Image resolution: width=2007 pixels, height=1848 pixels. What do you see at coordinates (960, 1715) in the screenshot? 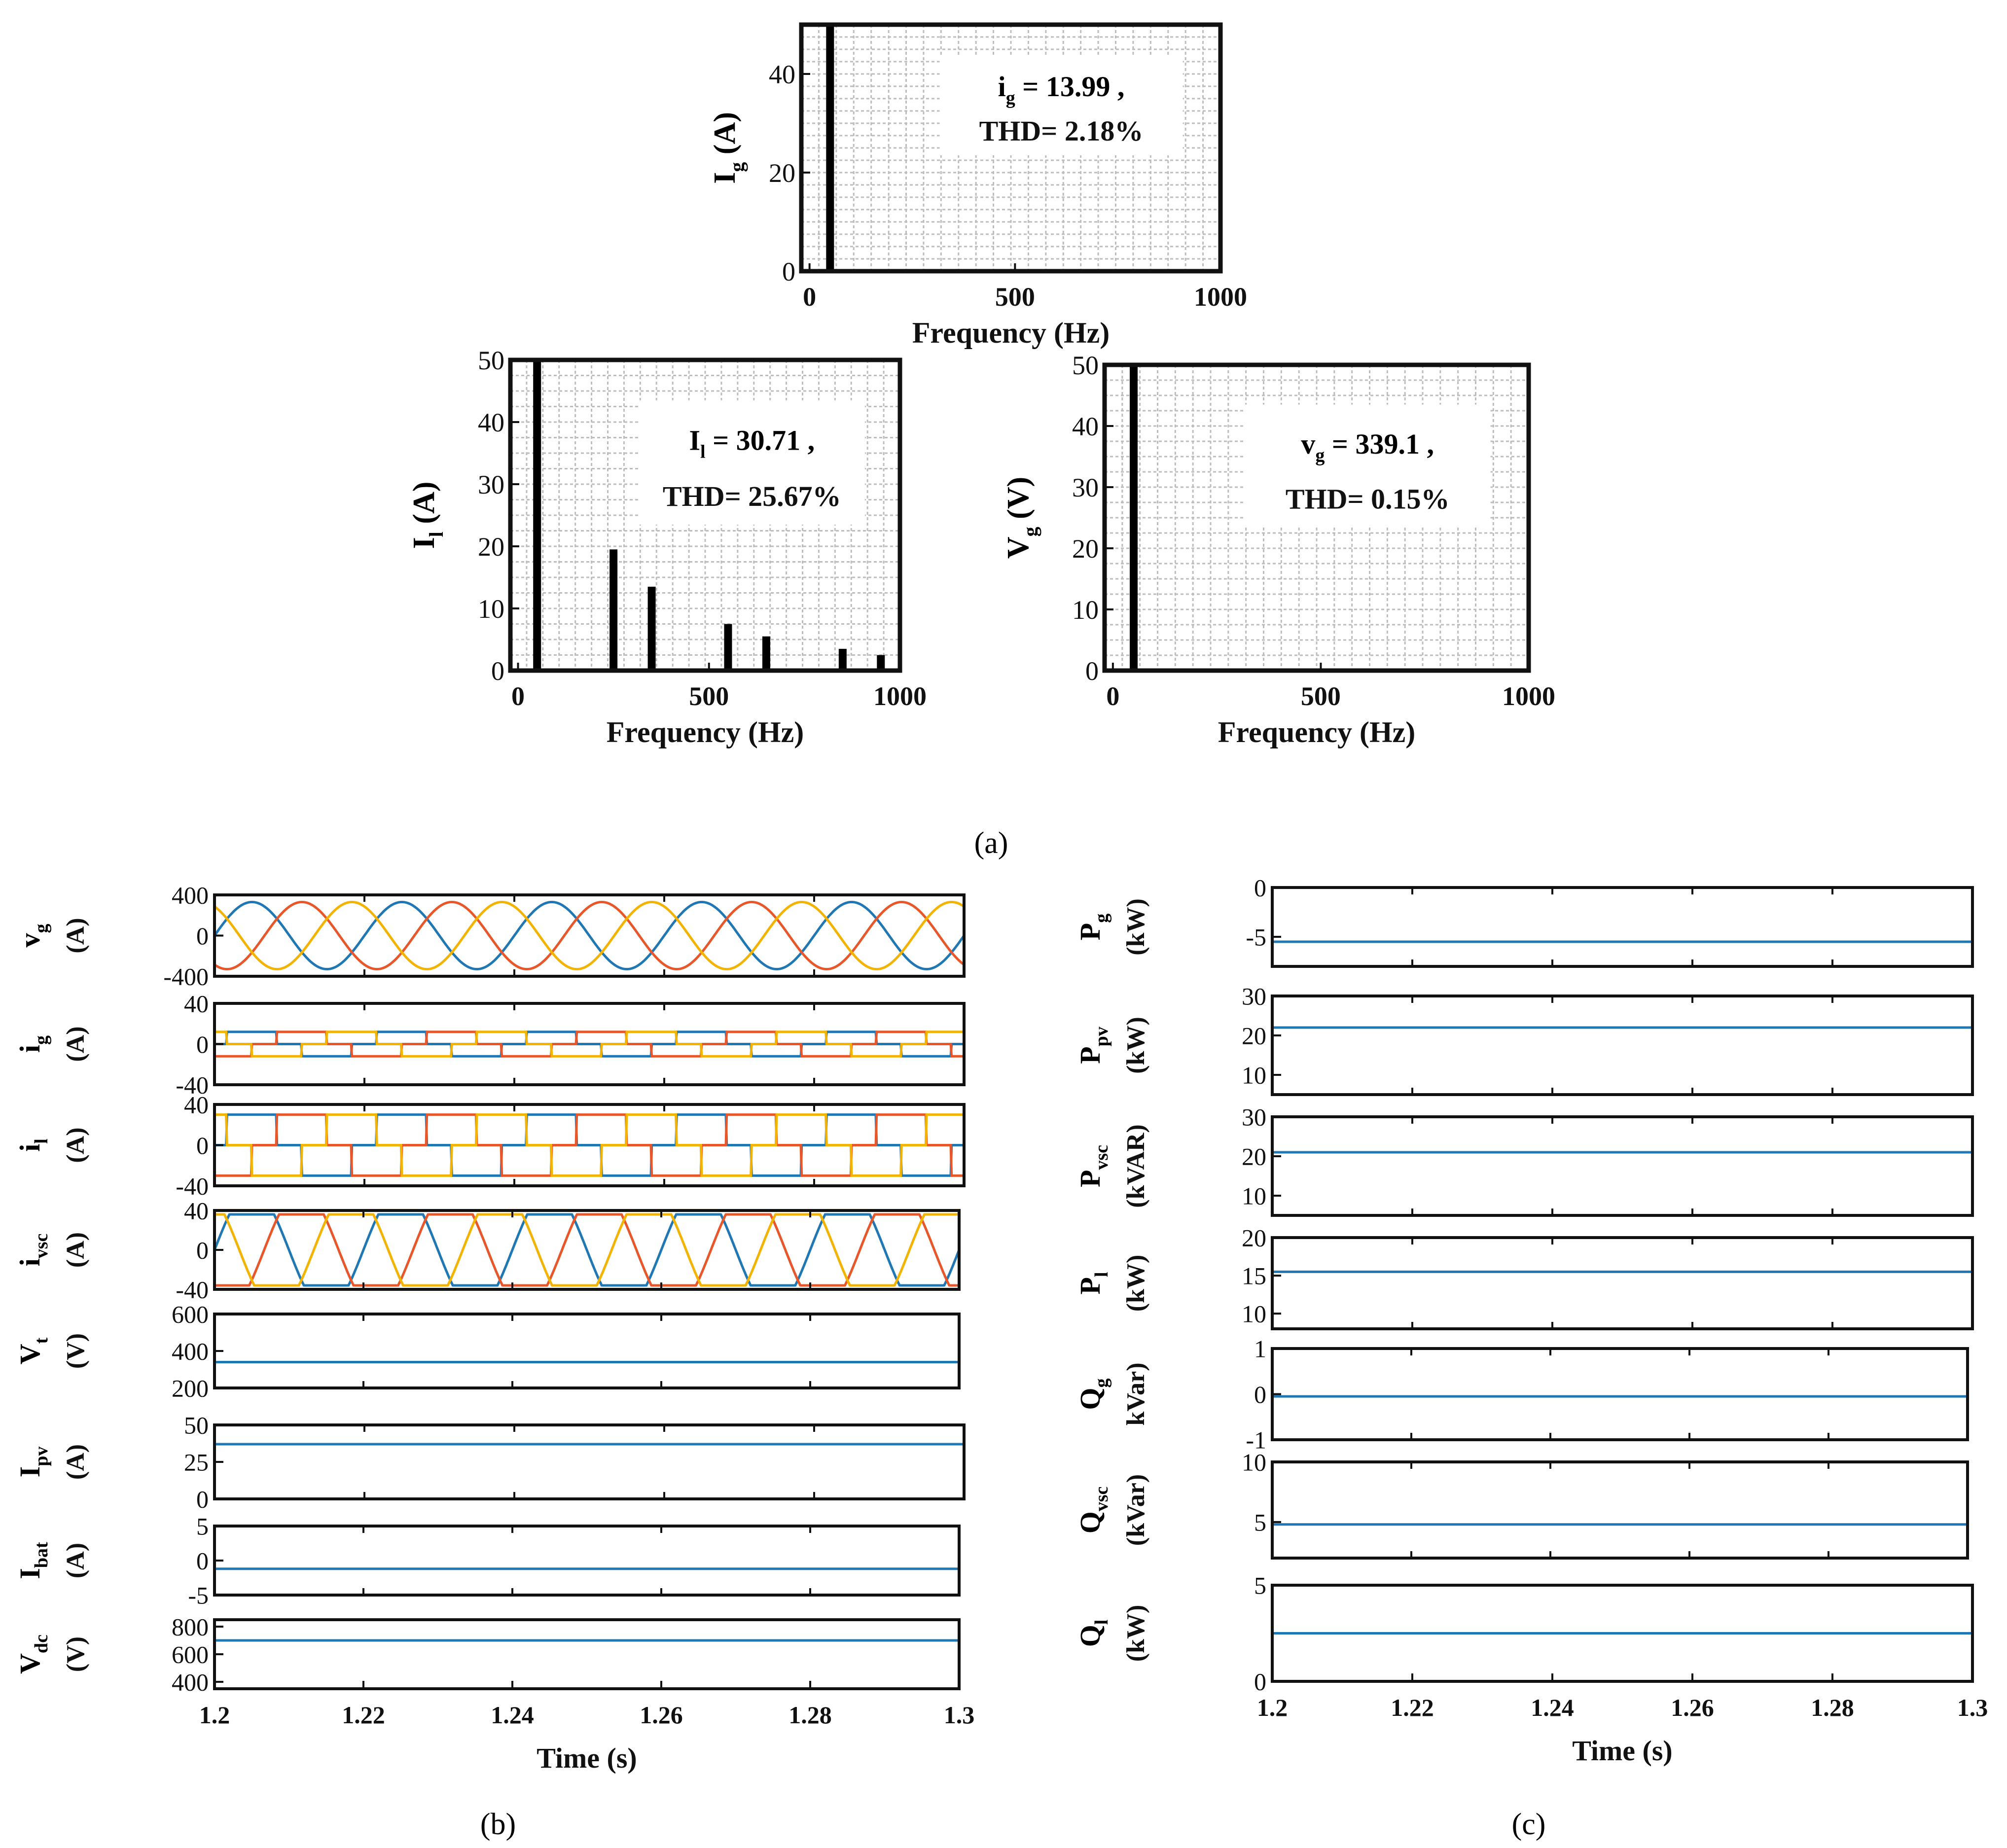
I see `x-tick-label: 1.3` at bounding box center [960, 1715].